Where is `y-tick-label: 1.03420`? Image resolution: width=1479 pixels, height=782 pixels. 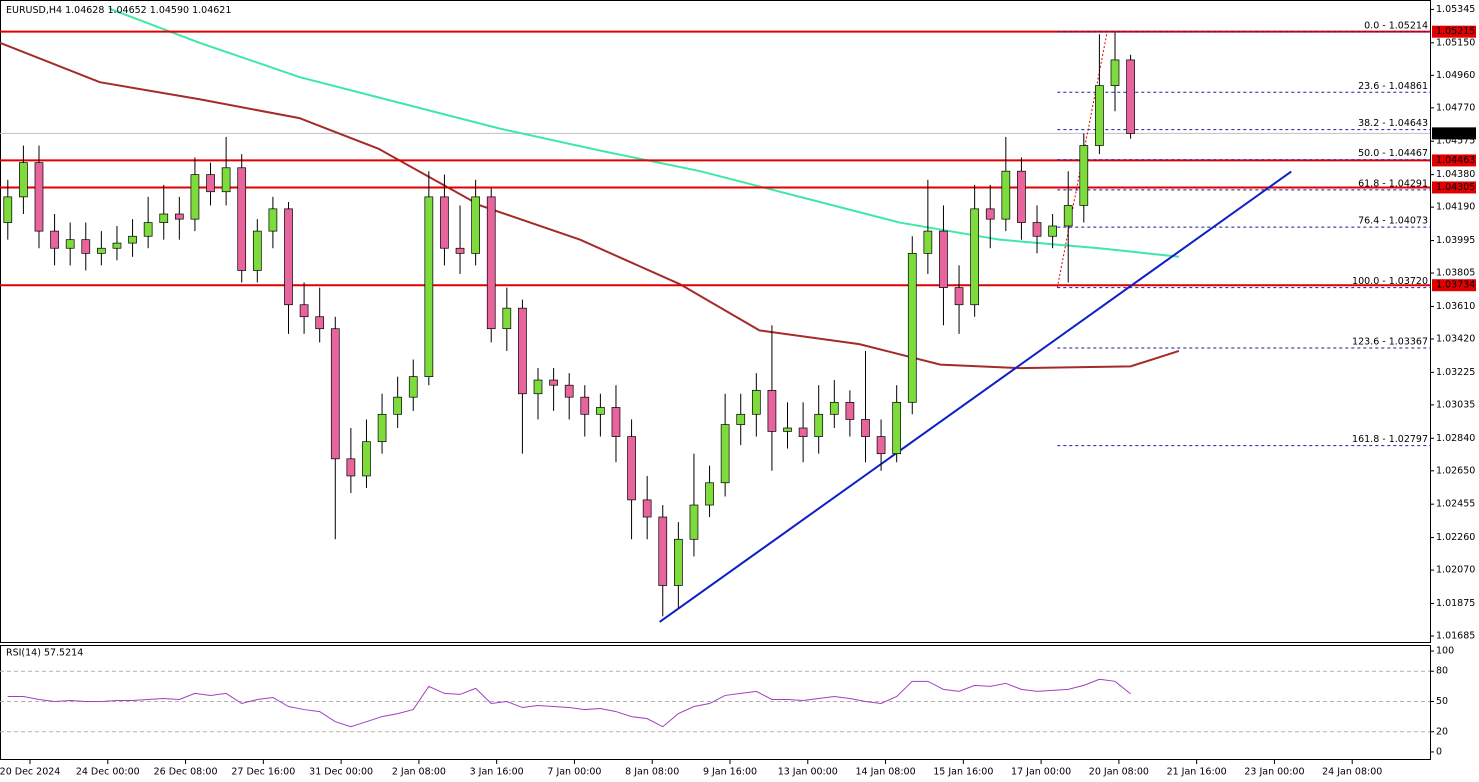
y-tick-label: 1.03420 is located at coordinates (1455, 338).